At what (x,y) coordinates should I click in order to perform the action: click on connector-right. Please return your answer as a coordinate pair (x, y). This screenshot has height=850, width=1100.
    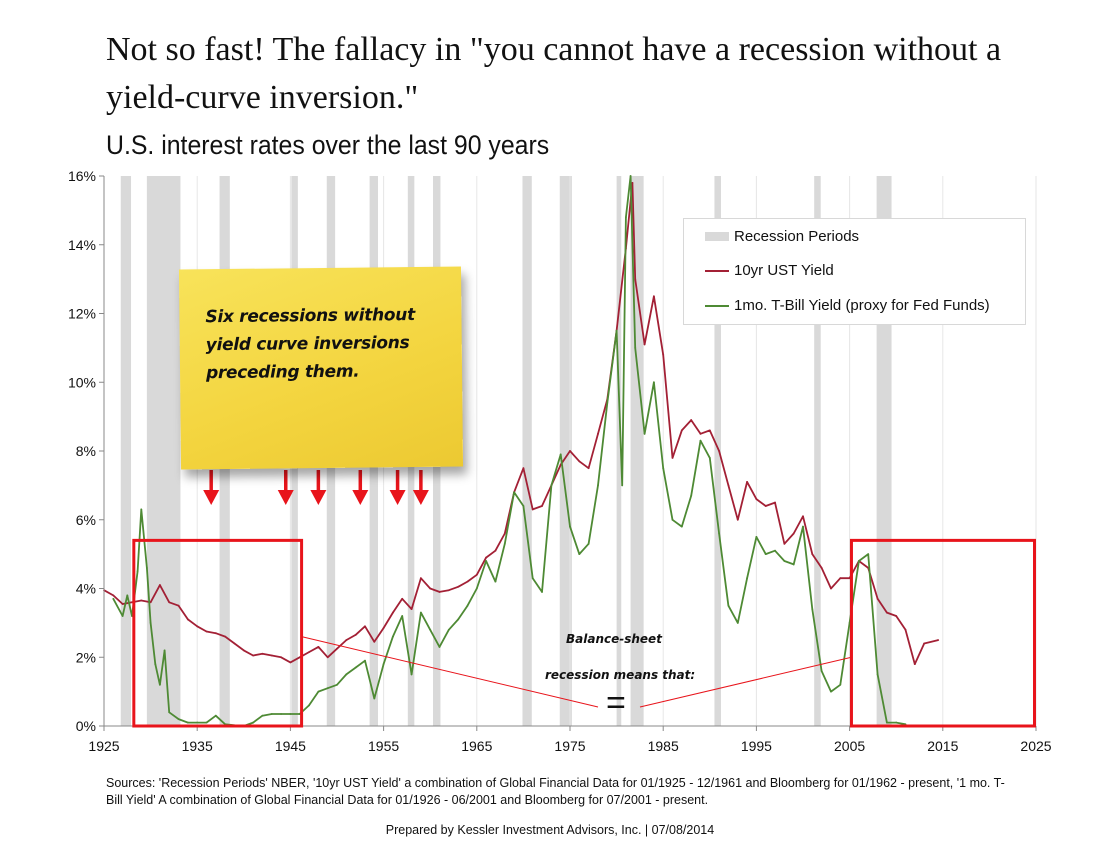
    Looking at the image, I should click on (745, 682).